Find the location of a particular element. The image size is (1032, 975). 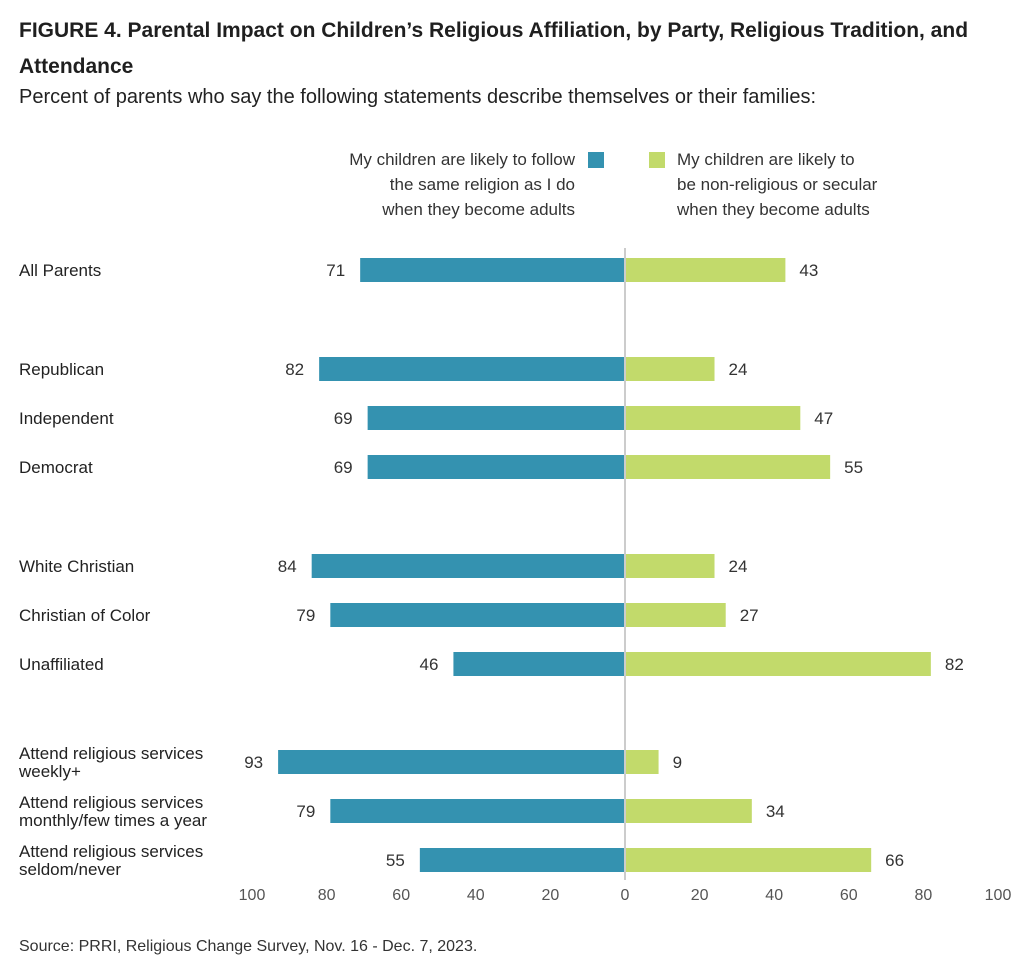

value-label-follow: 71 is located at coordinates (335, 270).